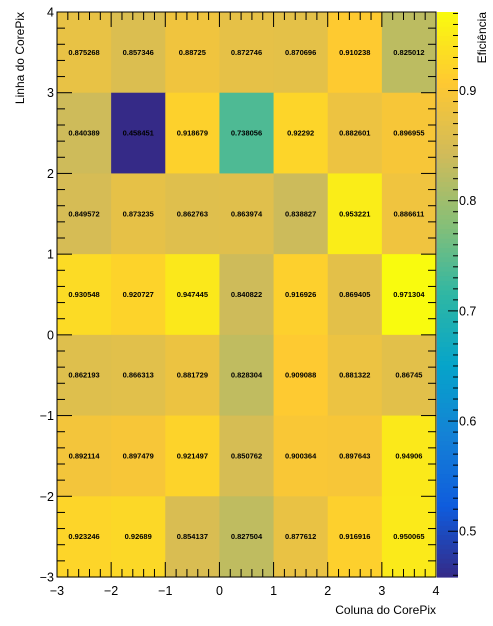 The width and height of the screenshot is (493, 626). What do you see at coordinates (467, 422) in the screenshot?
I see `colorbar-tick-label: 0.6` at bounding box center [467, 422].